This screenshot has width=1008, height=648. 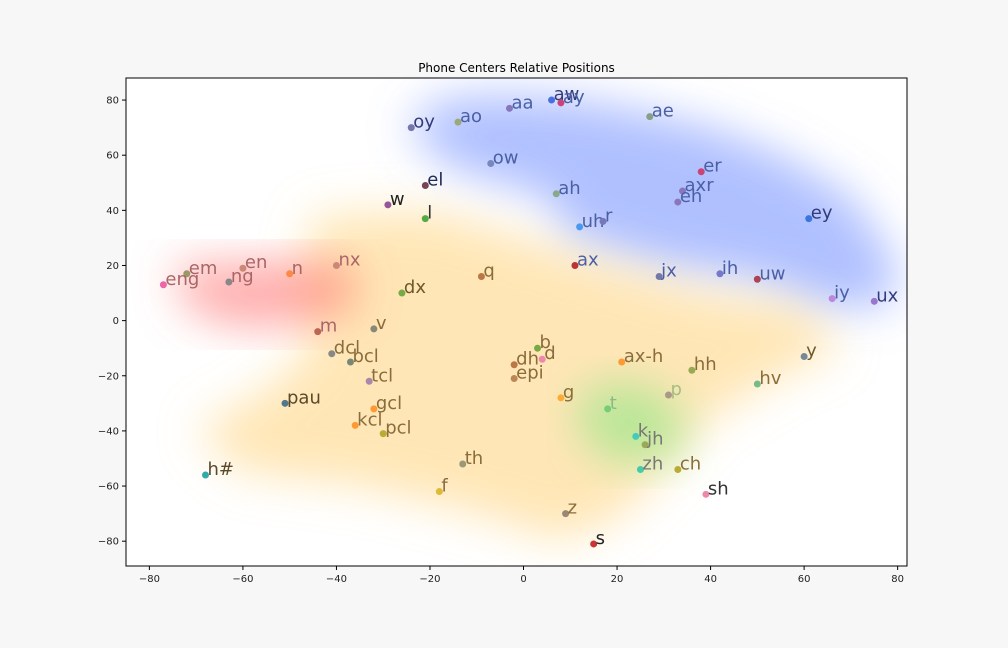 I want to click on point-ux: ux, so click(x=884, y=295).